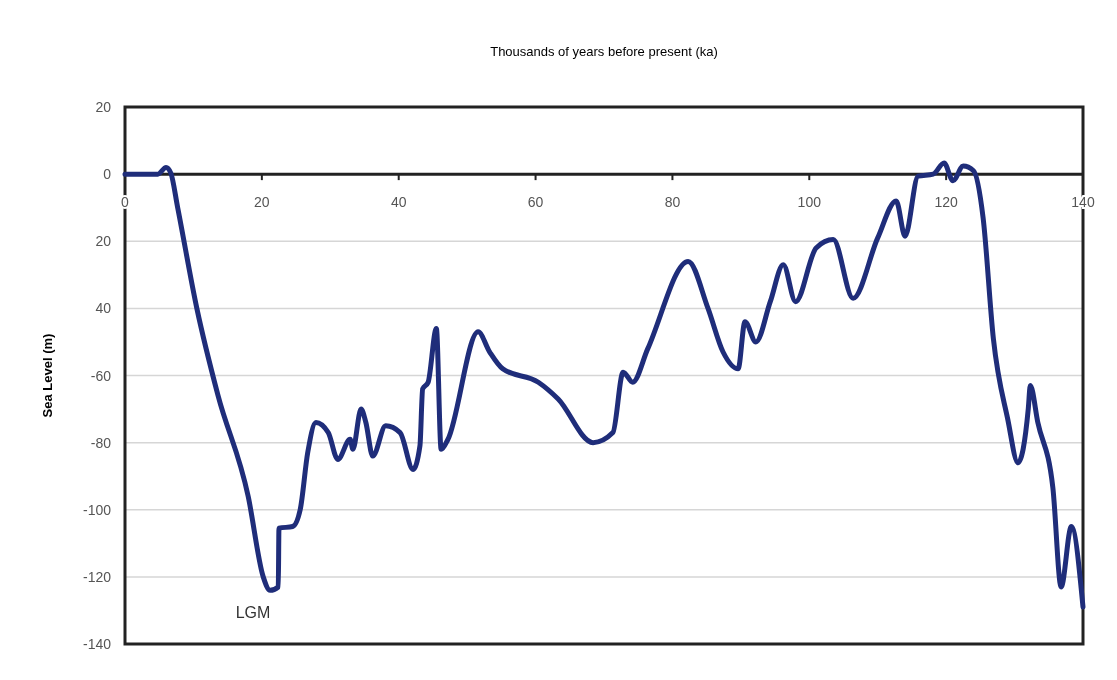 The width and height of the screenshot is (1117, 680). I want to click on x-tick-label: 40, so click(398, 202).